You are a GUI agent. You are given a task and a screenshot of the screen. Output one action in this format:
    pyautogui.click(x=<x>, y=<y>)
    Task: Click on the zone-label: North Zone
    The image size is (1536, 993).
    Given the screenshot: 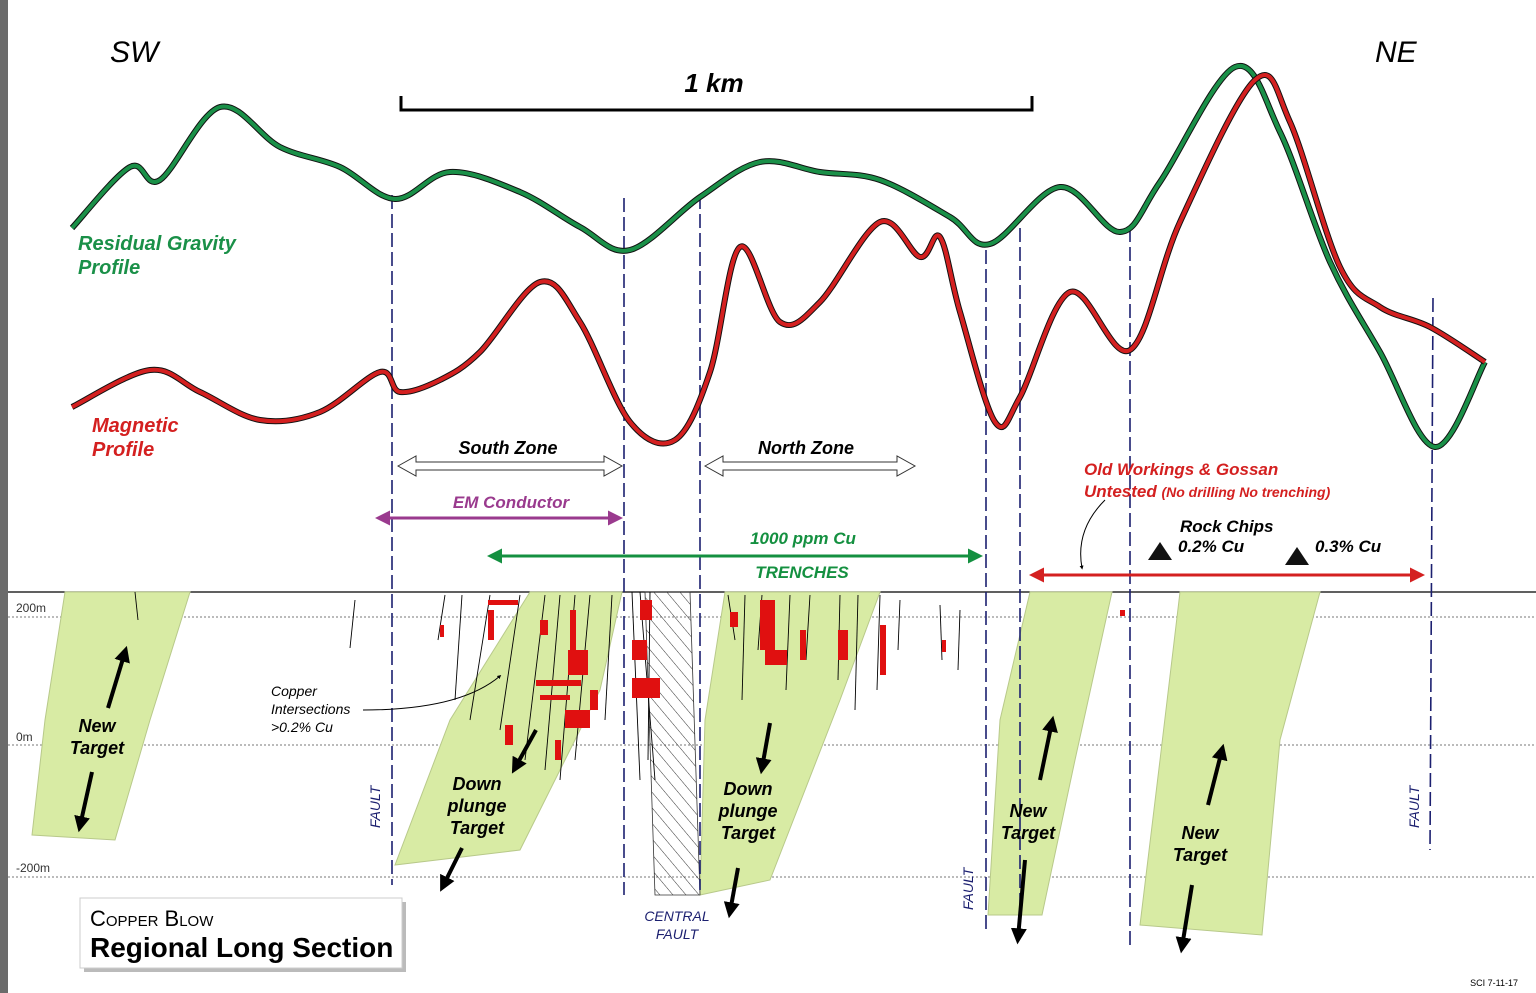 What is the action you would take?
    pyautogui.click(x=806, y=448)
    